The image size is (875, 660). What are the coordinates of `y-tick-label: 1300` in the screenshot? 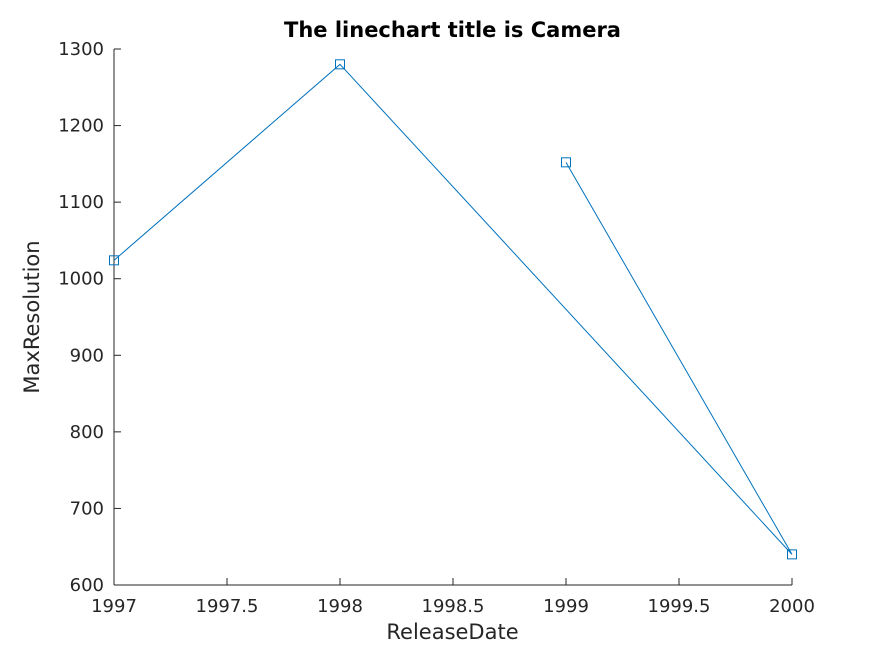 It's located at (81, 49).